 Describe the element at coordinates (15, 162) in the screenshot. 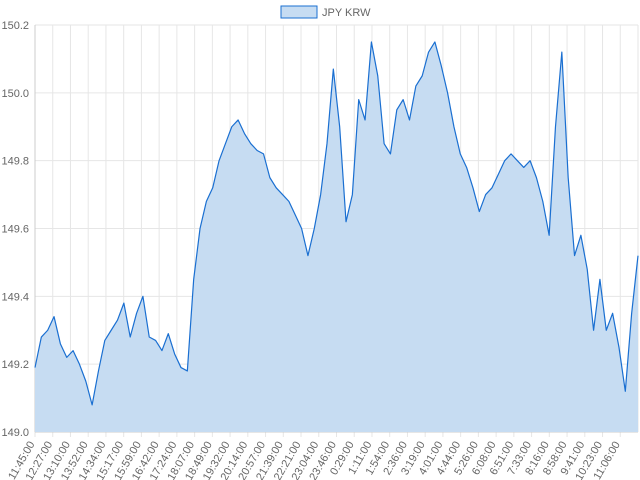

I see `y-tick-label: 149.8` at that location.